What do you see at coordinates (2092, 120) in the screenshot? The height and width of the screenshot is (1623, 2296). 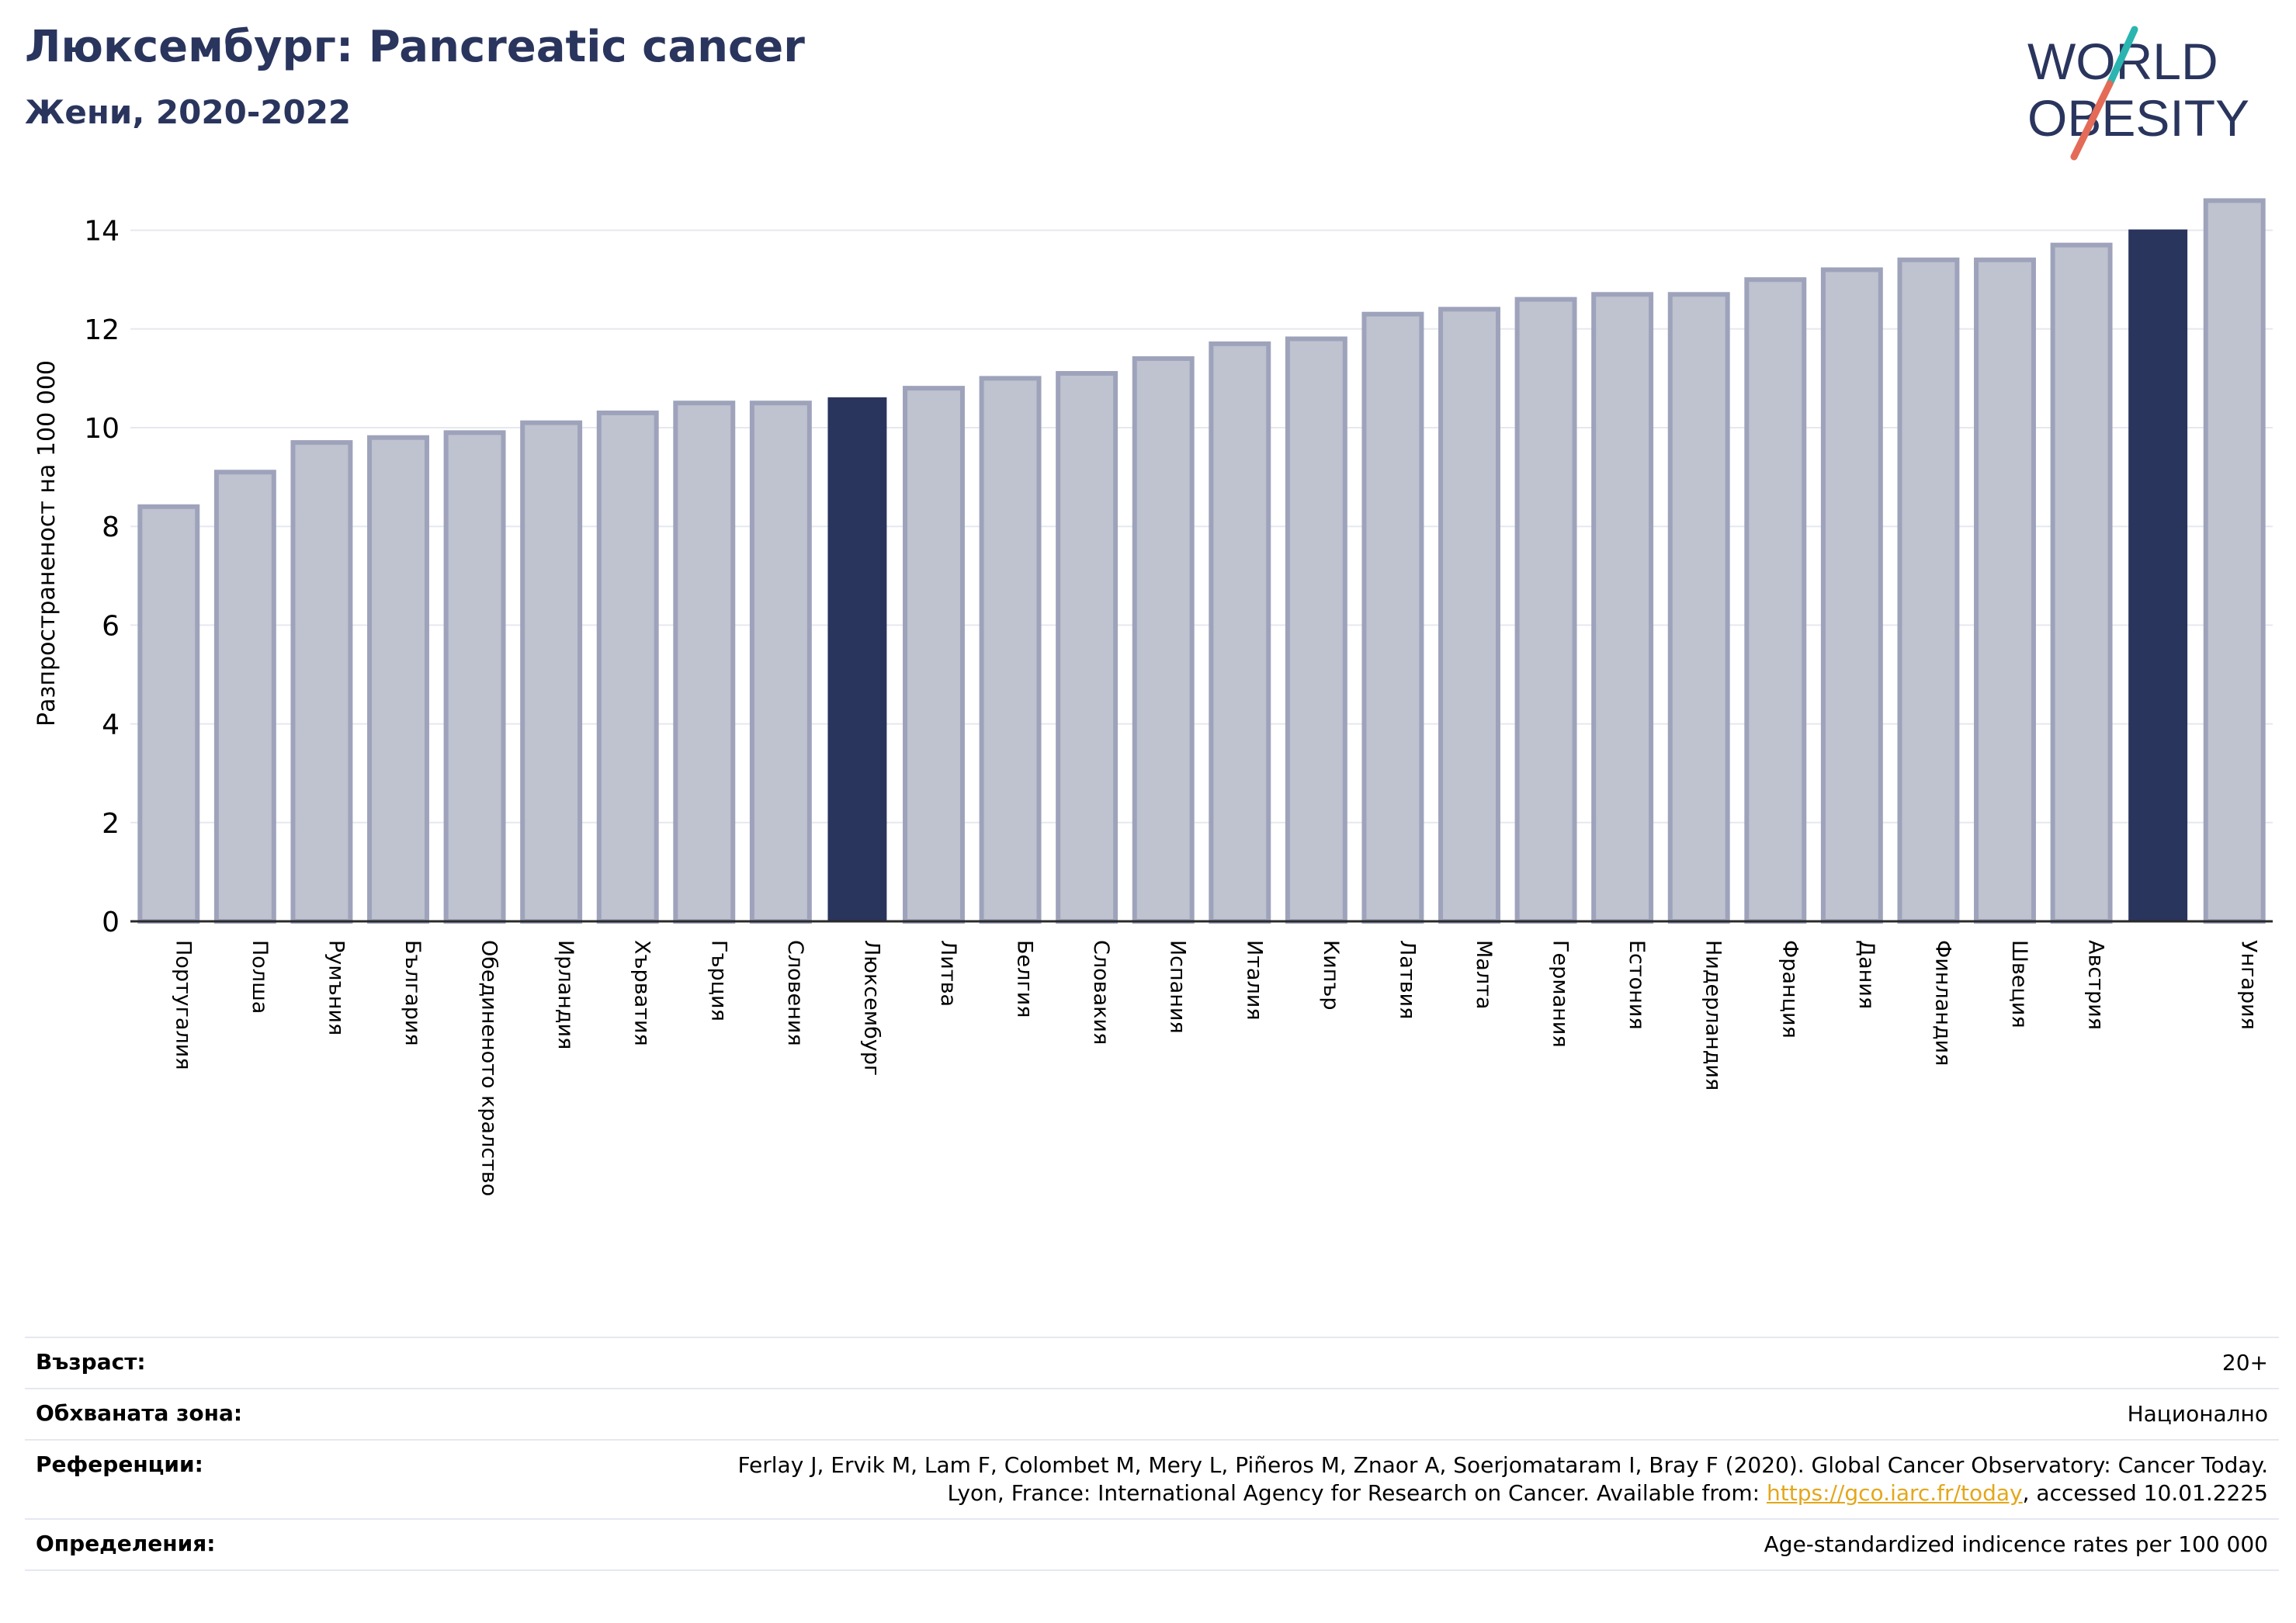 I see `logo-slash-bottom` at bounding box center [2092, 120].